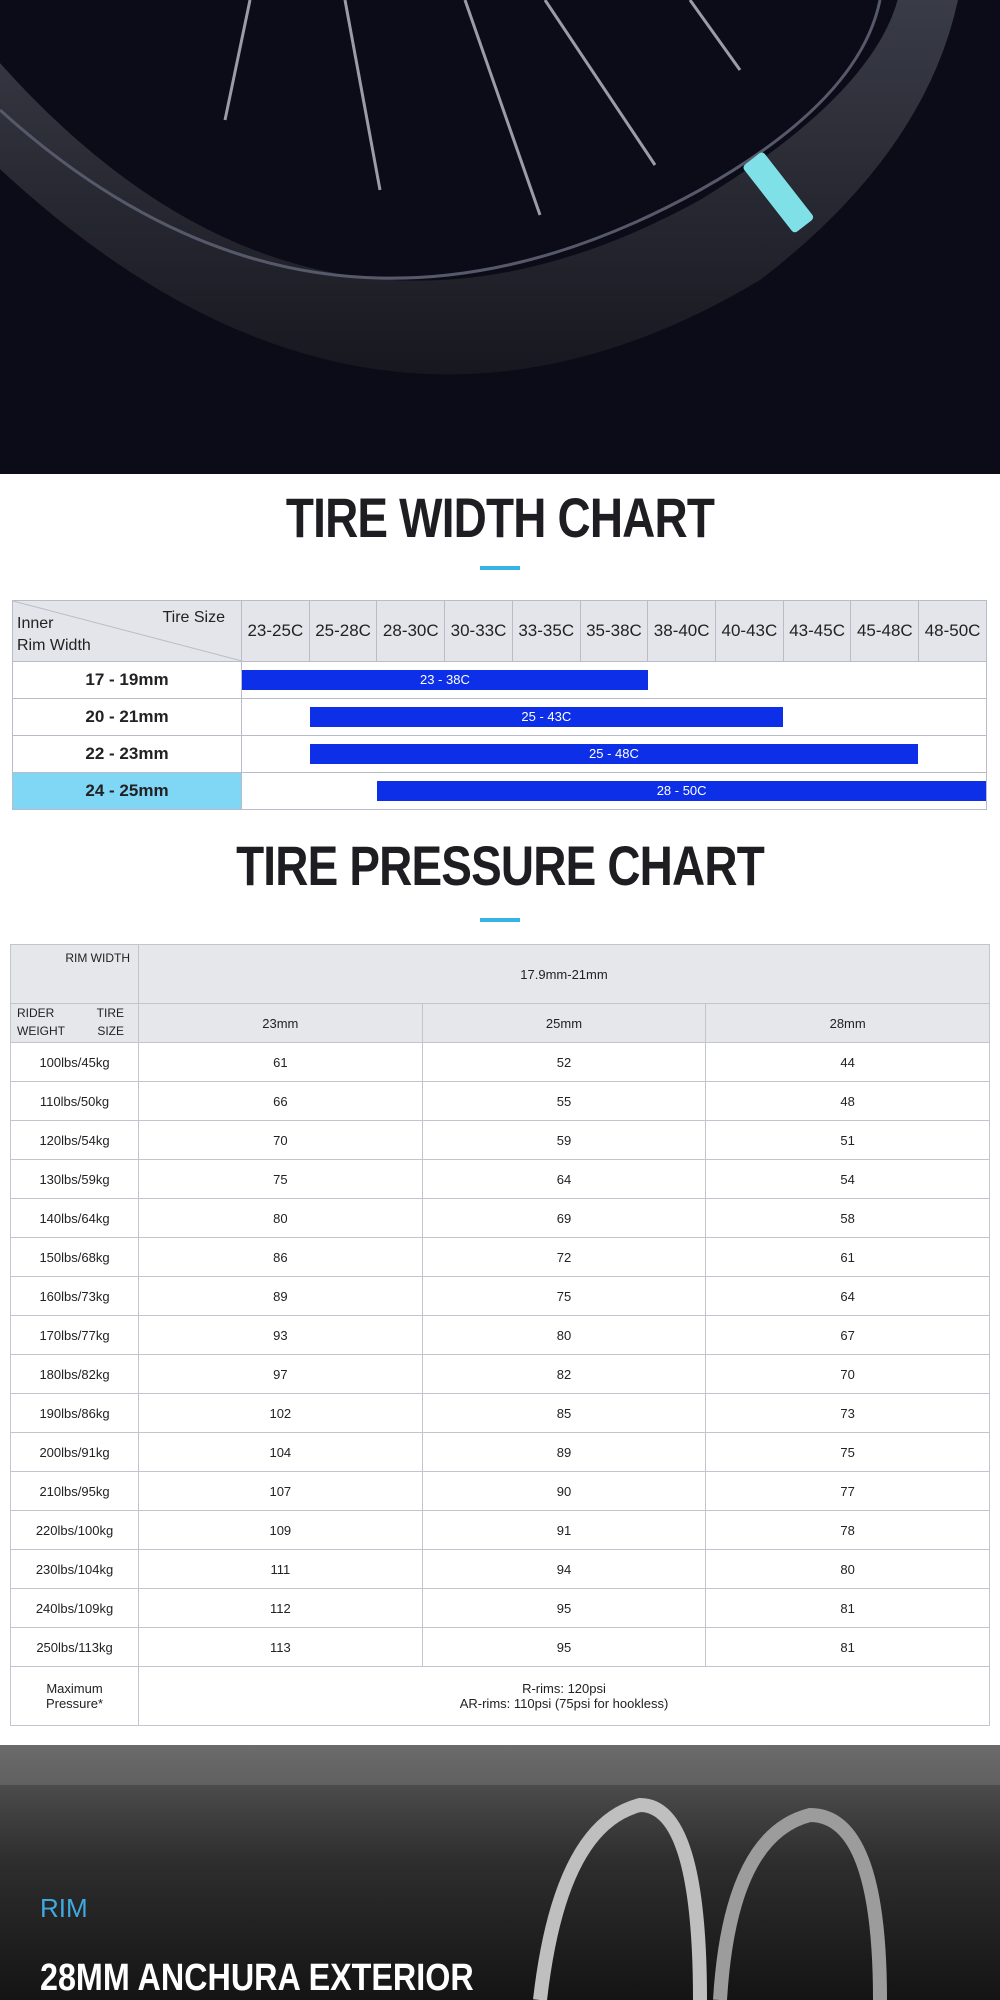 The width and height of the screenshot is (1000, 2000). I want to click on bar-cell: 25 - 48C, so click(614, 754).